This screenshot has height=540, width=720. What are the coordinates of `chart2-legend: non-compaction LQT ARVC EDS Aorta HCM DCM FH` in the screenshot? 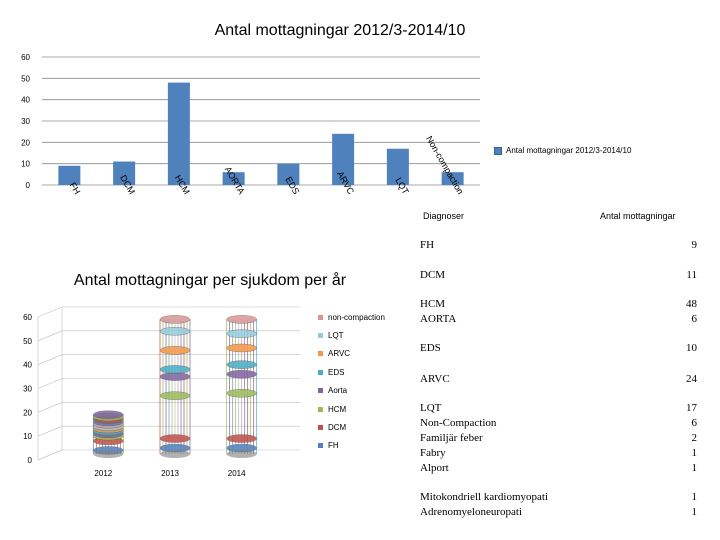 It's located at (351, 381).